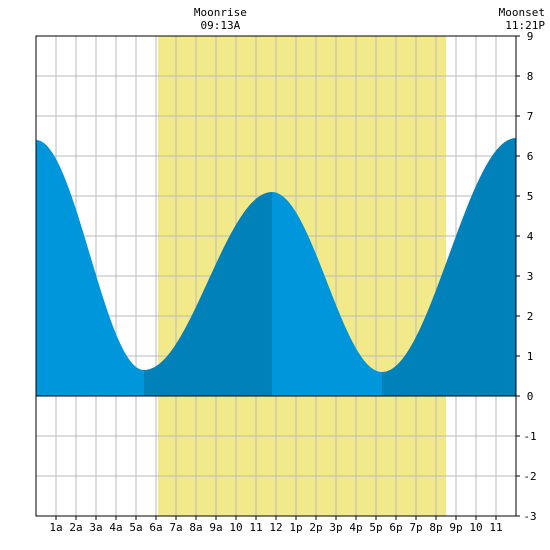  Describe the element at coordinates (369, 19) in the screenshot. I see `labels-layer: Moonrise 09:13A Moonset 11:21P` at that location.